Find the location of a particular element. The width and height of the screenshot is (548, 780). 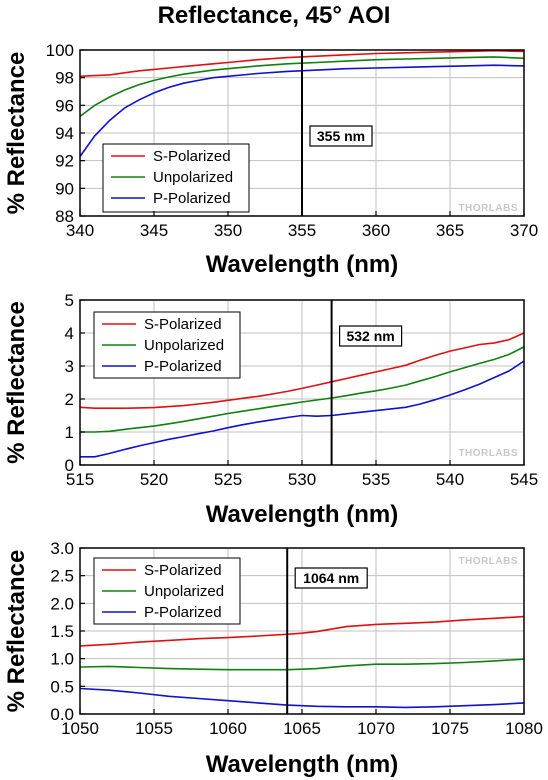

marker-label: 355 nm is located at coordinates (341, 136).